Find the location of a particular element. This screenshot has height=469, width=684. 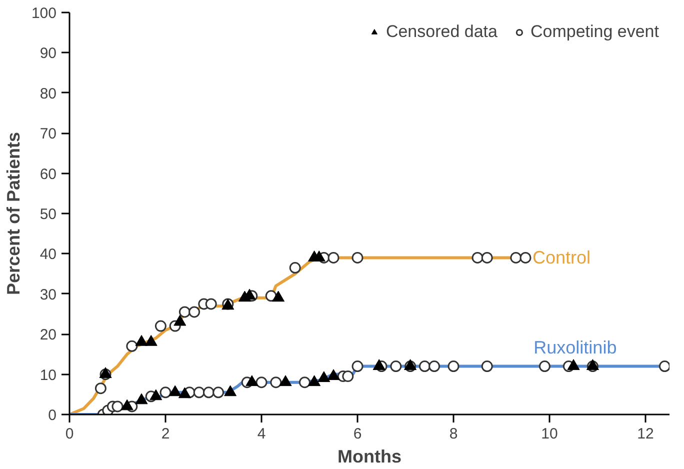

y-axis-title: Percent of Patients is located at coordinates (13, 214).